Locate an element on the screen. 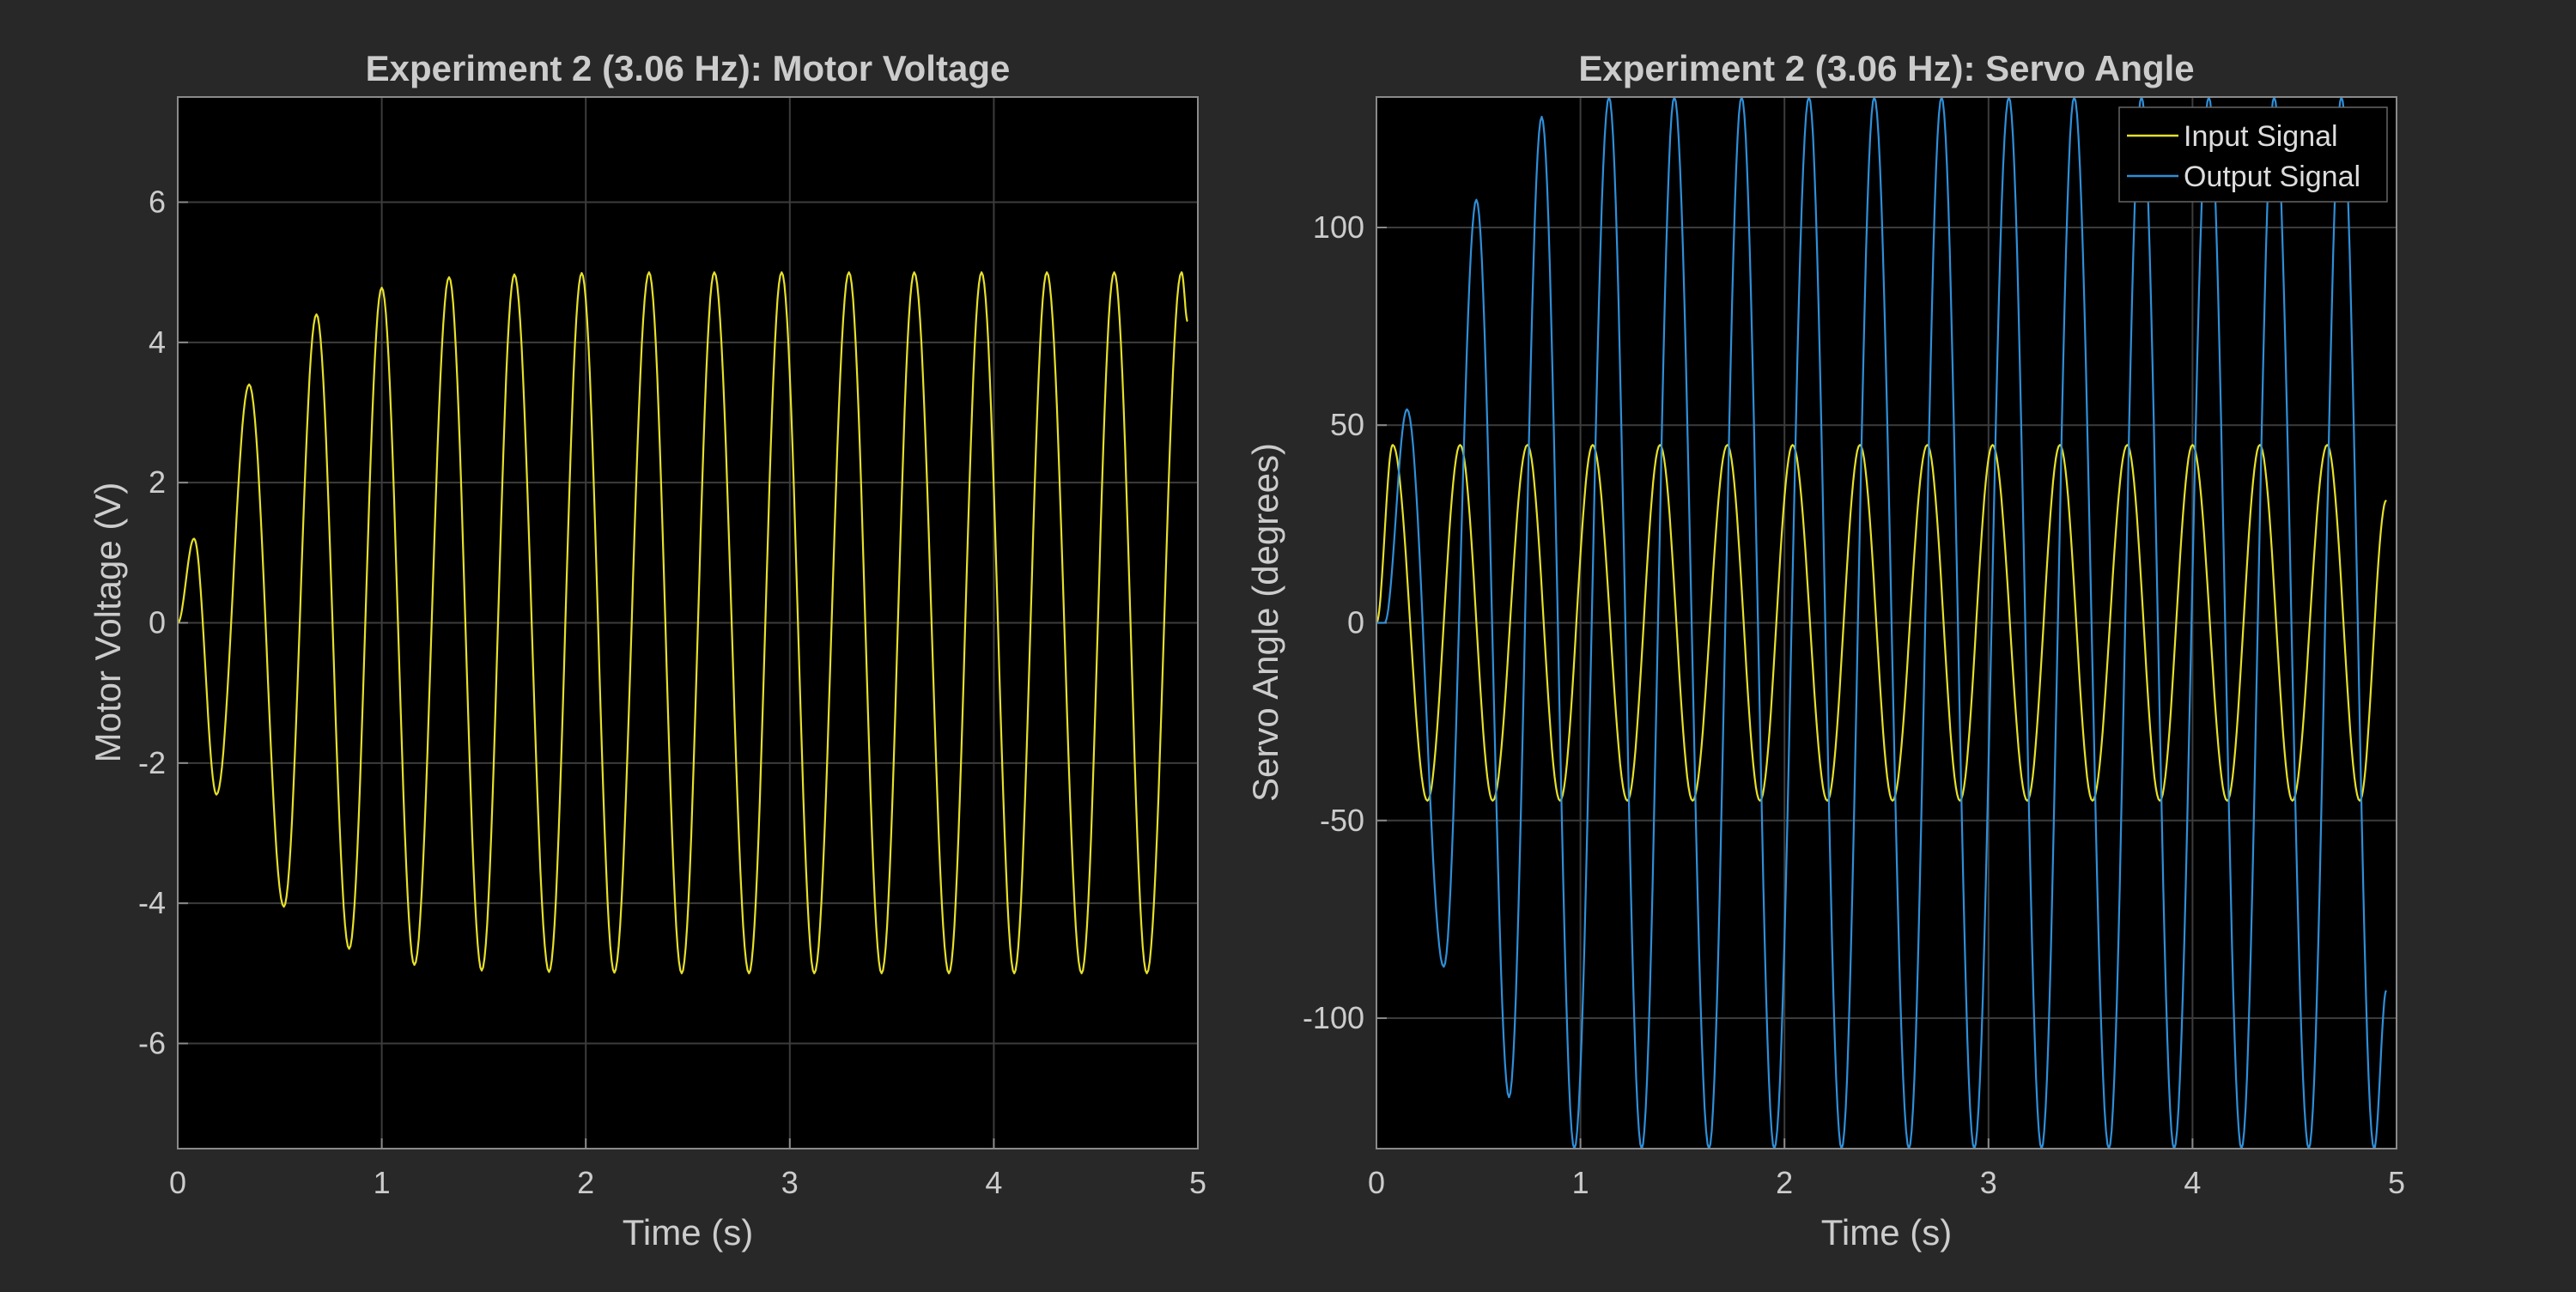 This screenshot has height=1292, width=2576. chart-title: Experiment 2 (3.06 Hz): Servo Angle is located at coordinates (1886, 68).